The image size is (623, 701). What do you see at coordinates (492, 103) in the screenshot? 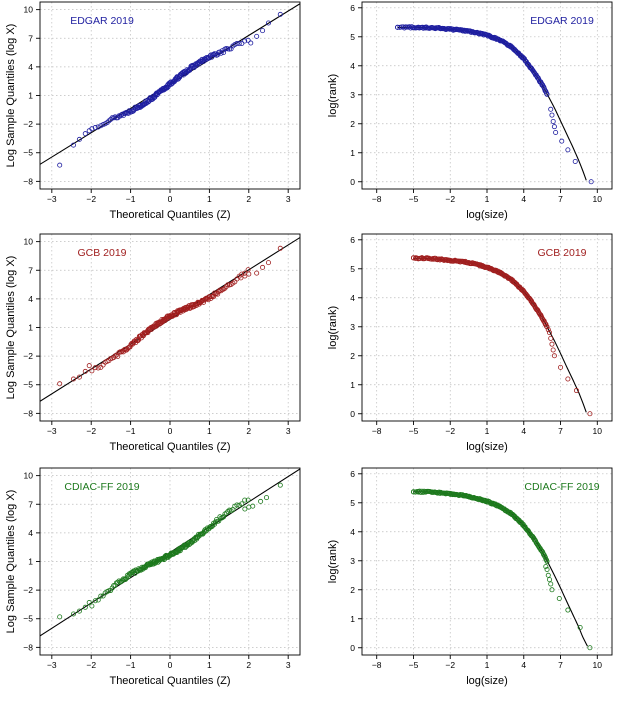
I see `reference-curve` at bounding box center [492, 103].